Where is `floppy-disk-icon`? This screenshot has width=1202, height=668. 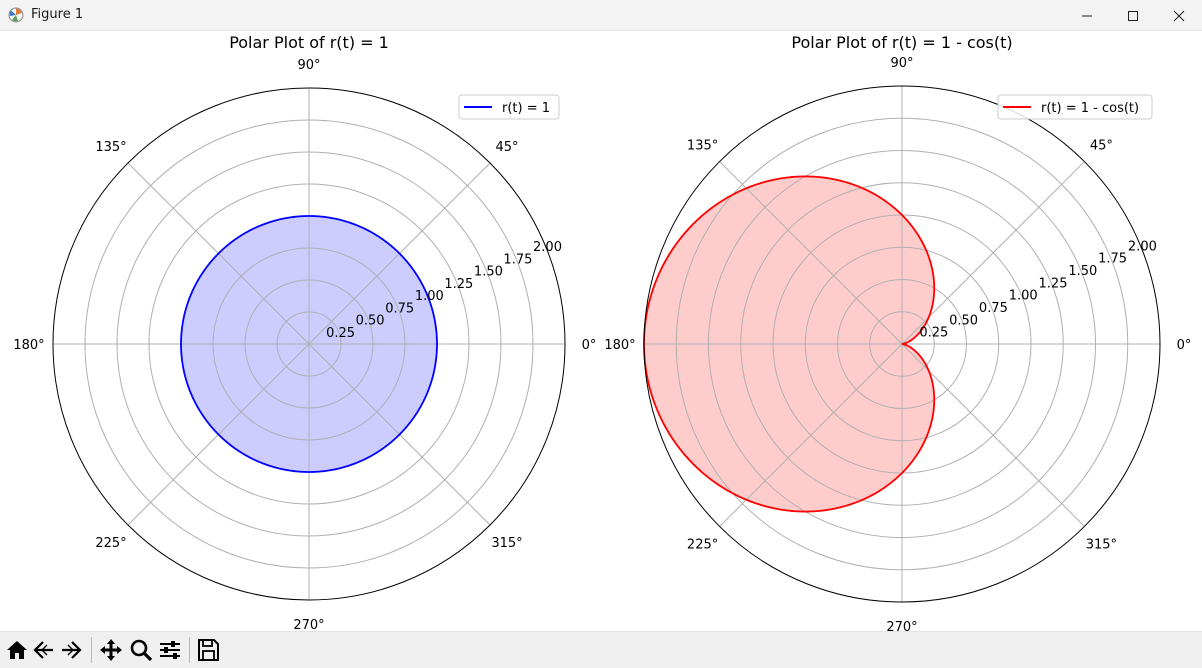 floppy-disk-icon is located at coordinates (208, 650).